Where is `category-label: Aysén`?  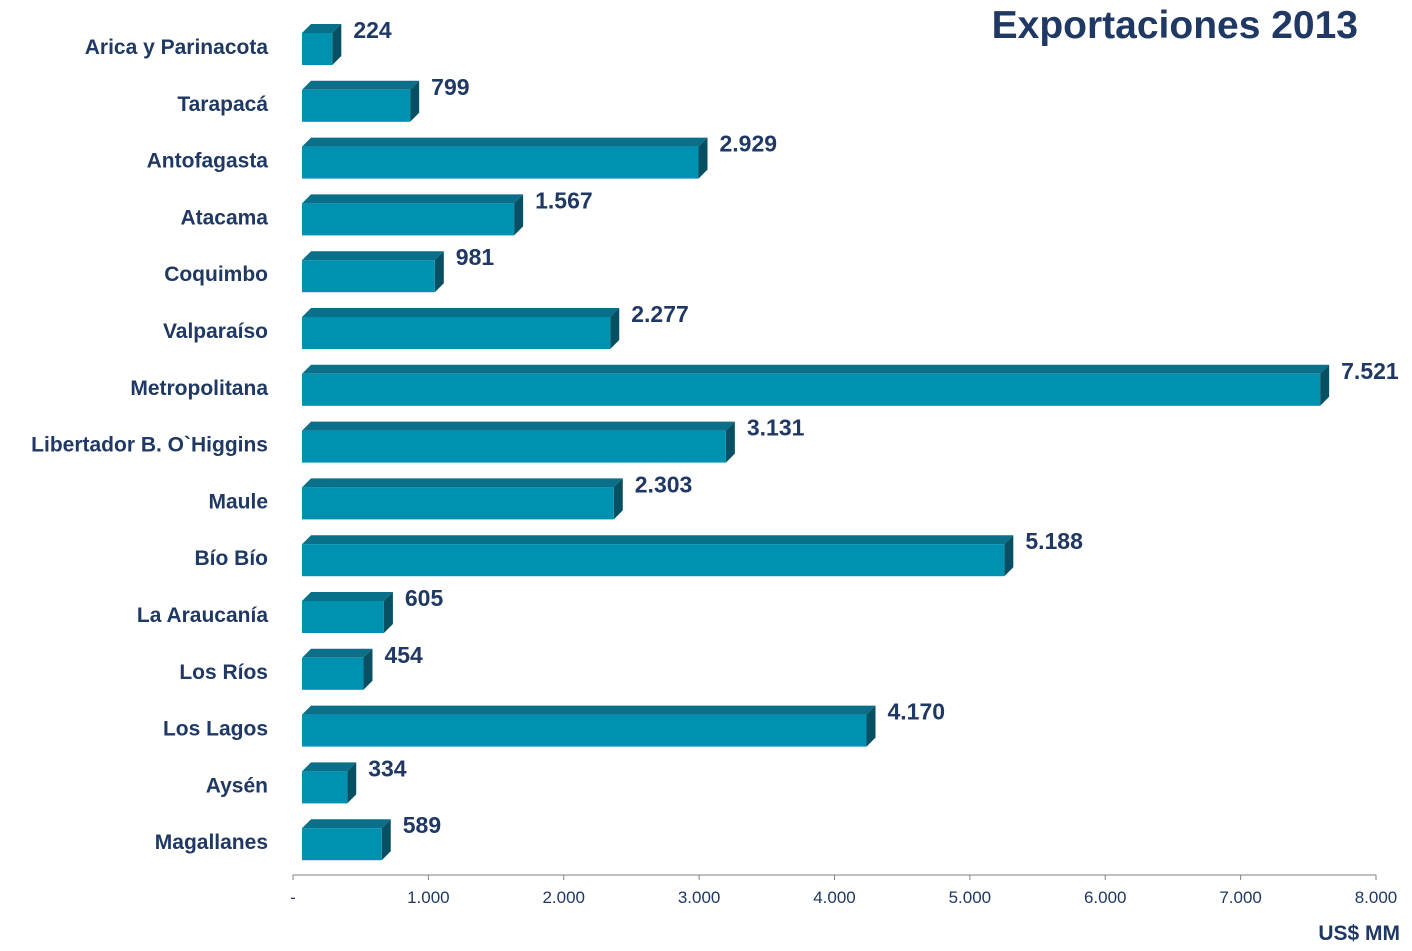 category-label: Aysén is located at coordinates (237, 785).